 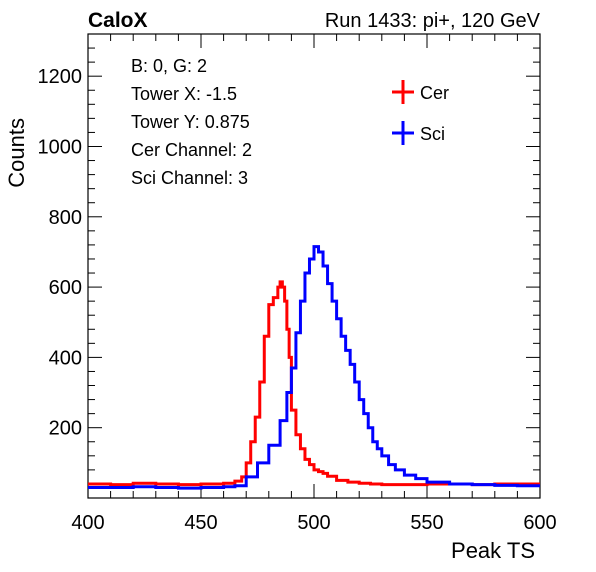 I want to click on y-tick-label: 200, so click(x=65, y=429).